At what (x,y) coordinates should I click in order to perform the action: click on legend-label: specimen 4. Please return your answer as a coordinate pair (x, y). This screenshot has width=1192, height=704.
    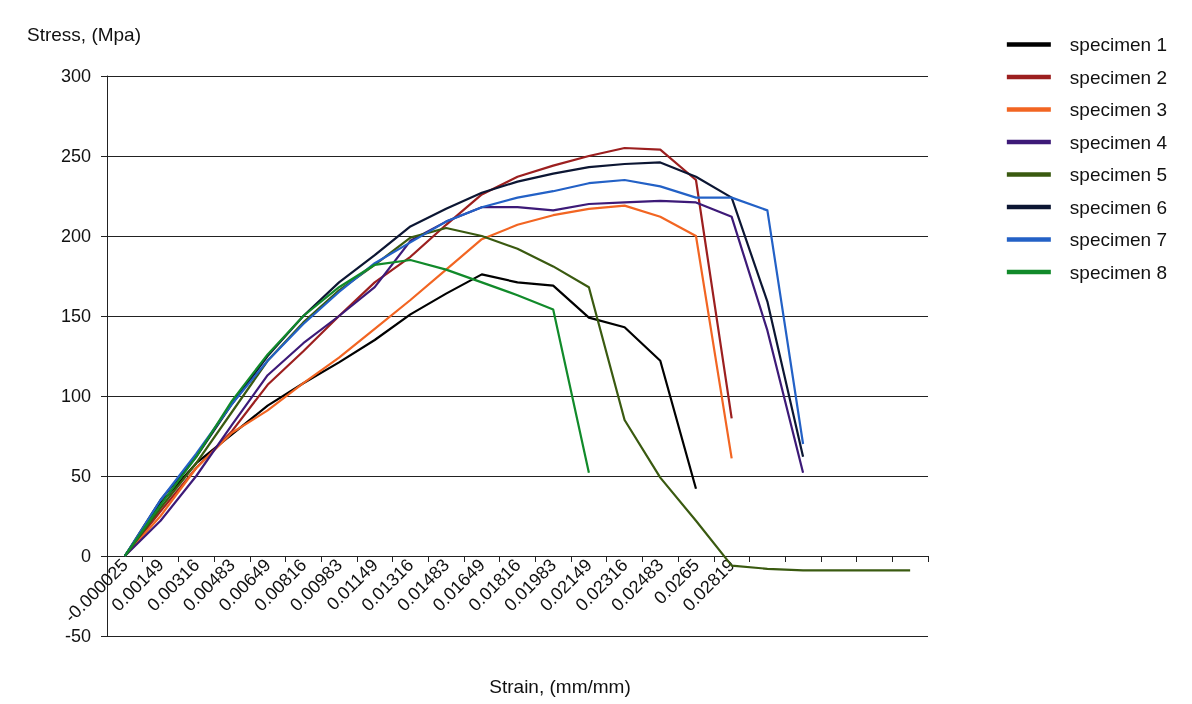
    Looking at the image, I should click on (1118, 142).